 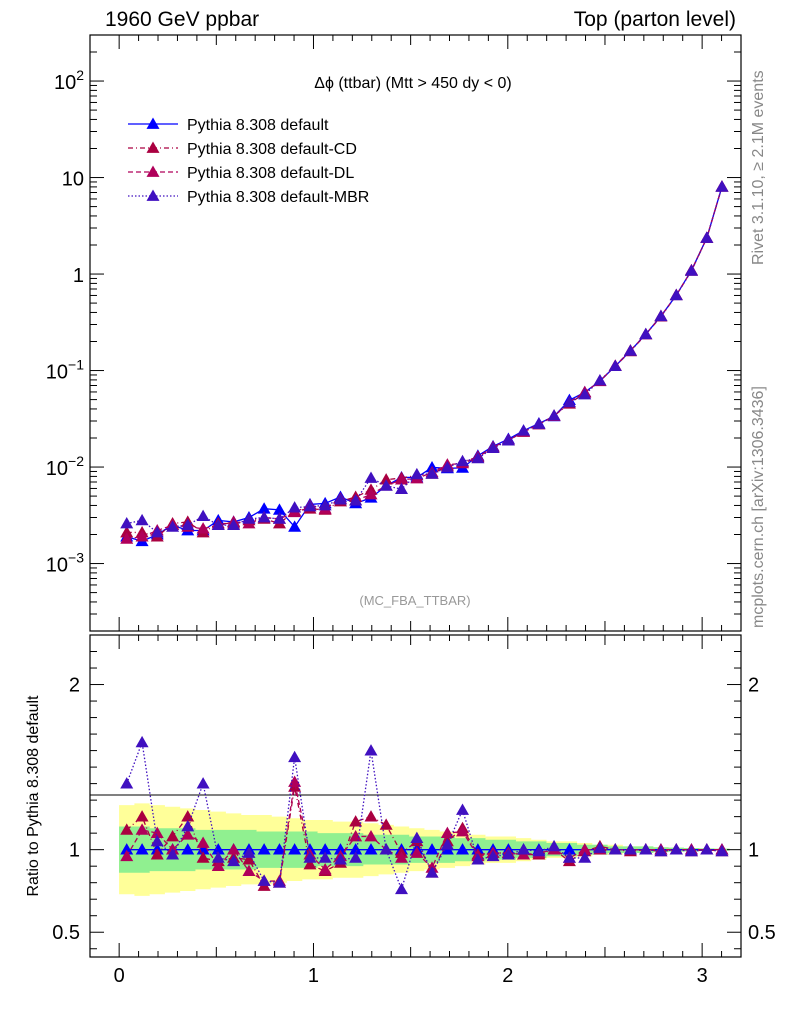 I want to click on ratio-series-line-cd, so click(x=424, y=836).